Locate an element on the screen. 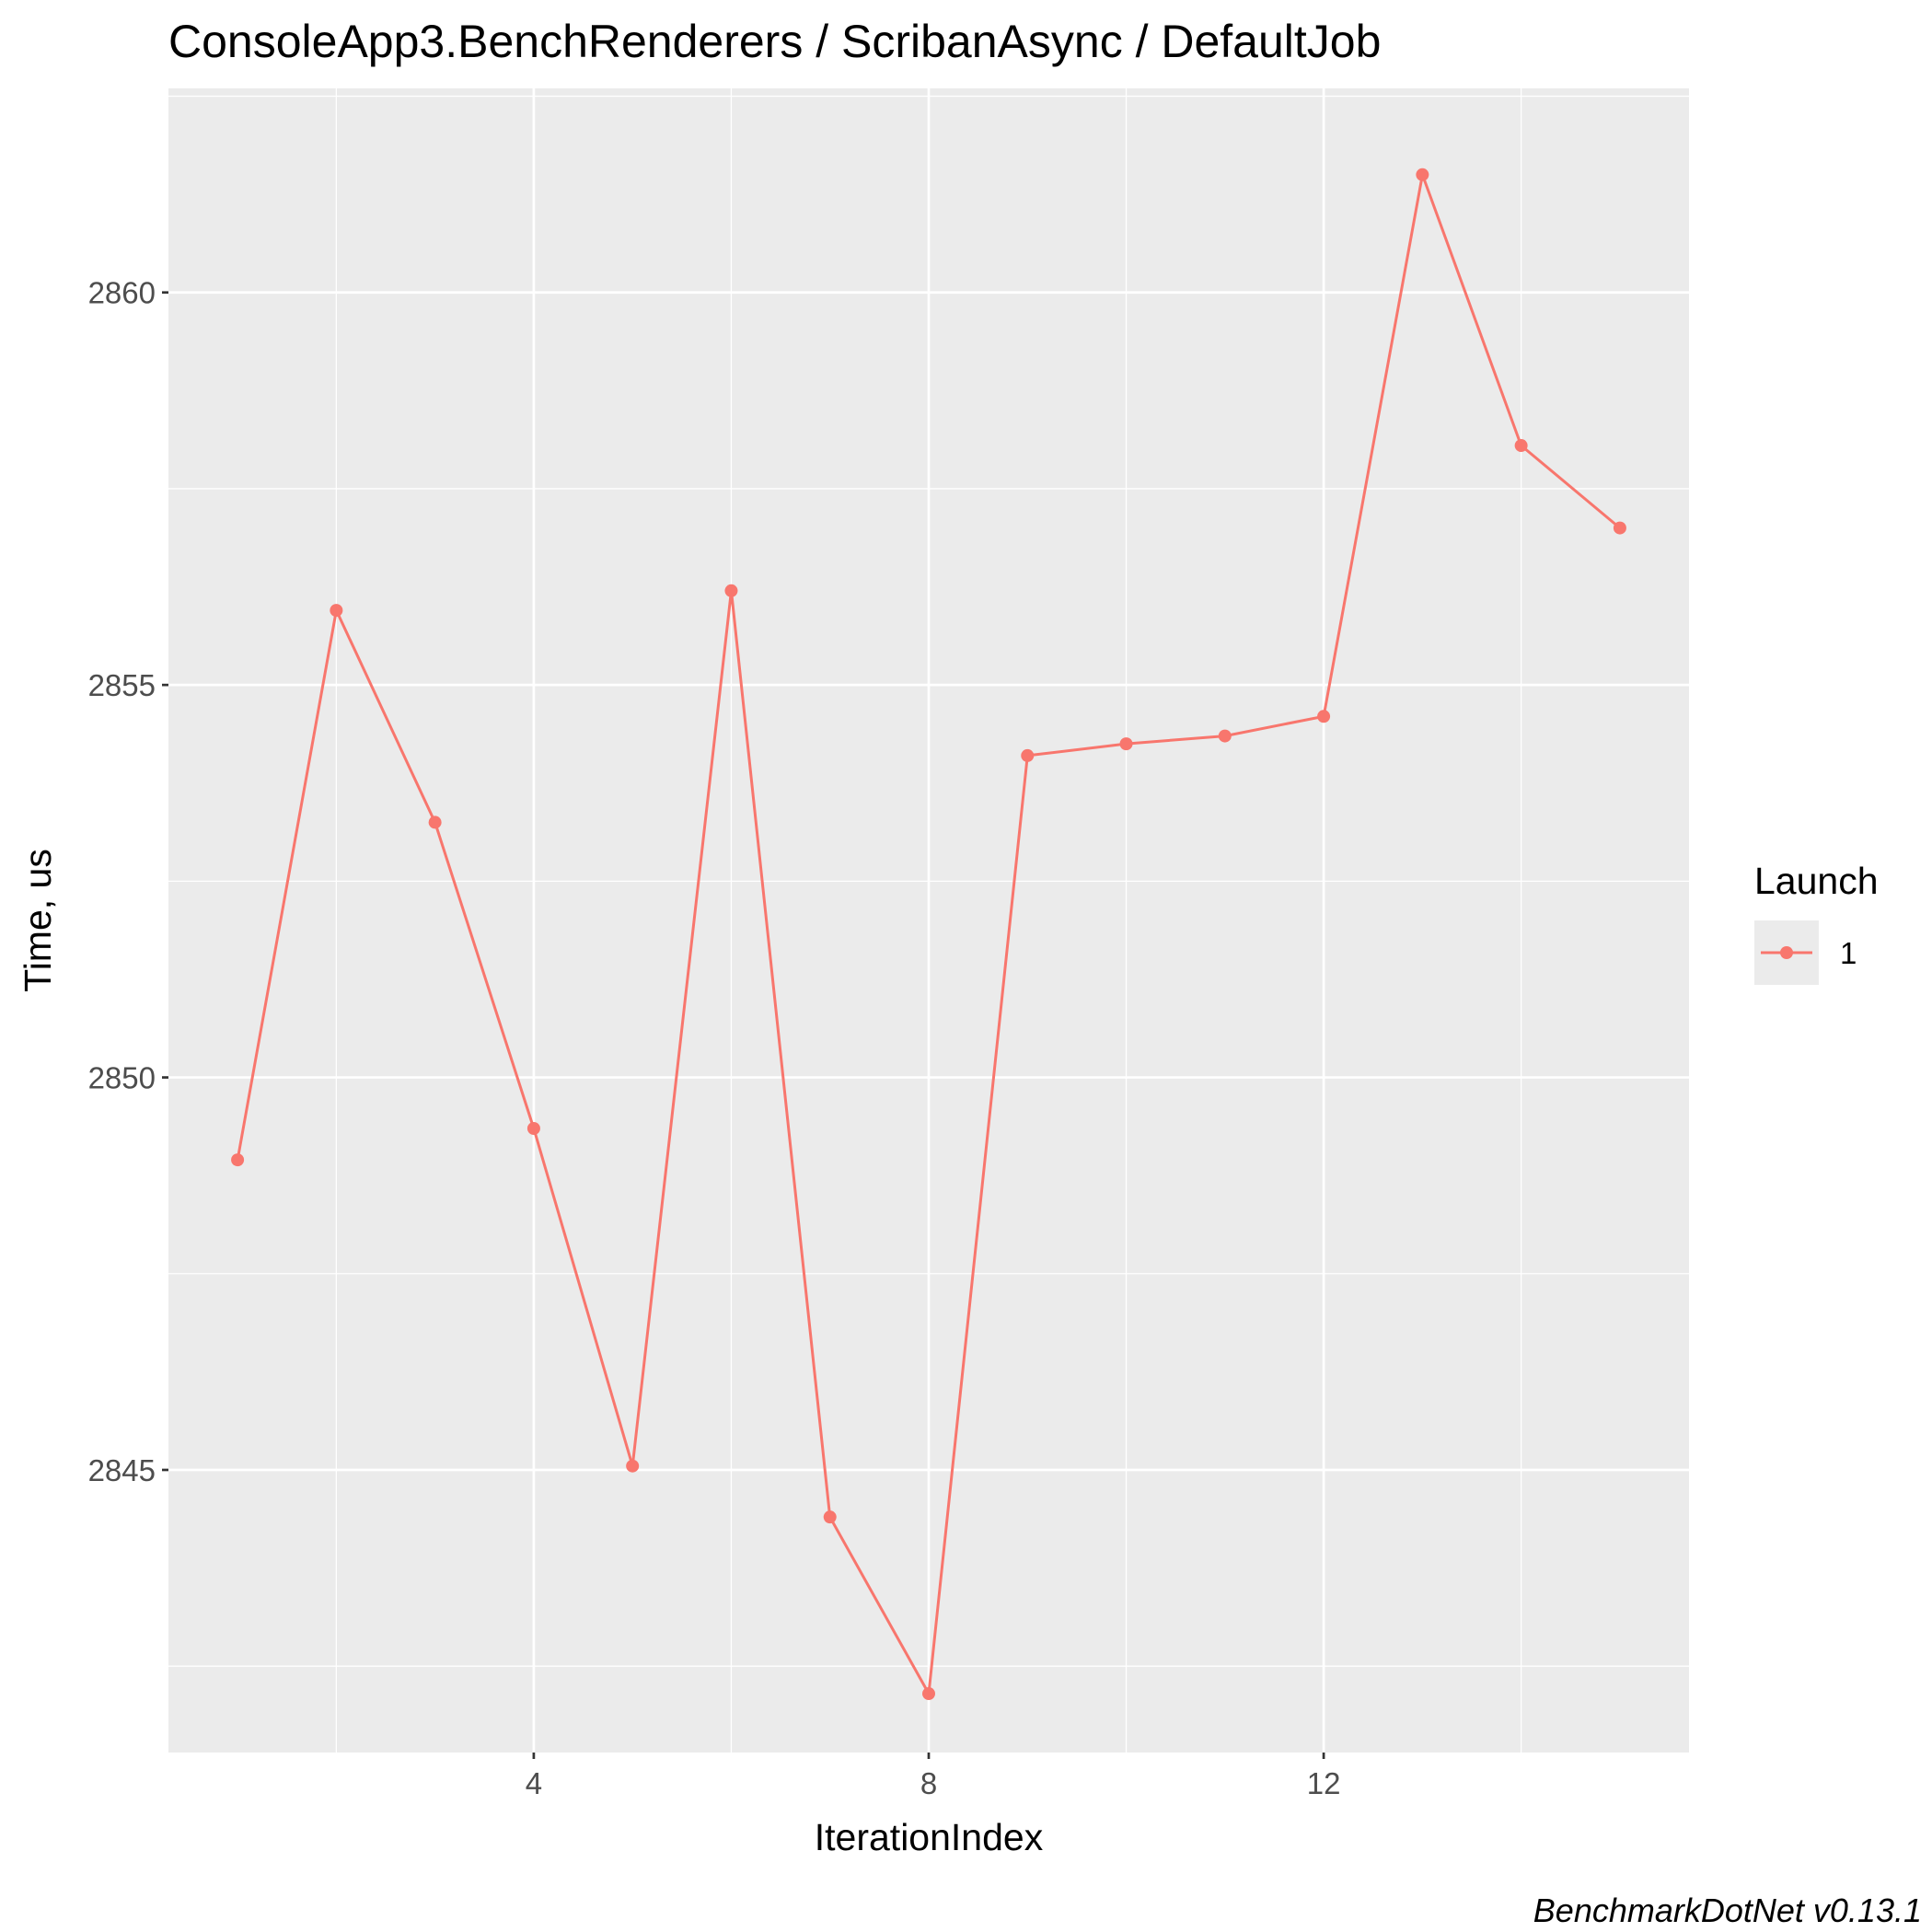  y-tick-label: 2850 is located at coordinates (122, 1078).